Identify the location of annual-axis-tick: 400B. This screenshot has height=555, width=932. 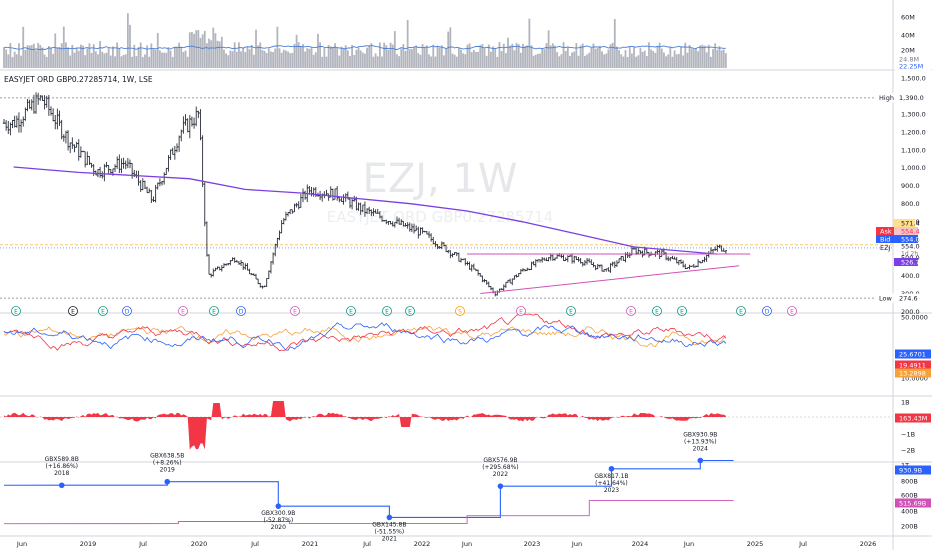
(909, 511).